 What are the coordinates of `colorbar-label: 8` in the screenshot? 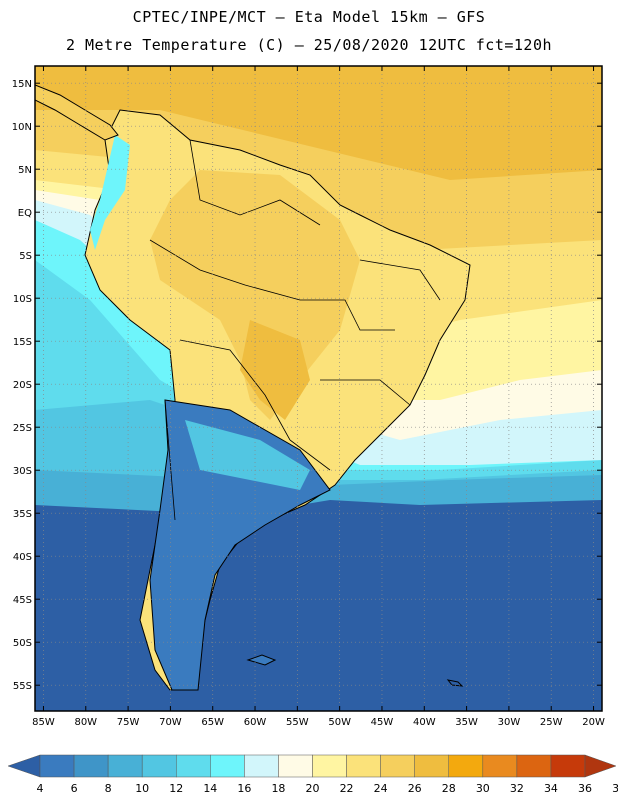 It's located at (108, 788).